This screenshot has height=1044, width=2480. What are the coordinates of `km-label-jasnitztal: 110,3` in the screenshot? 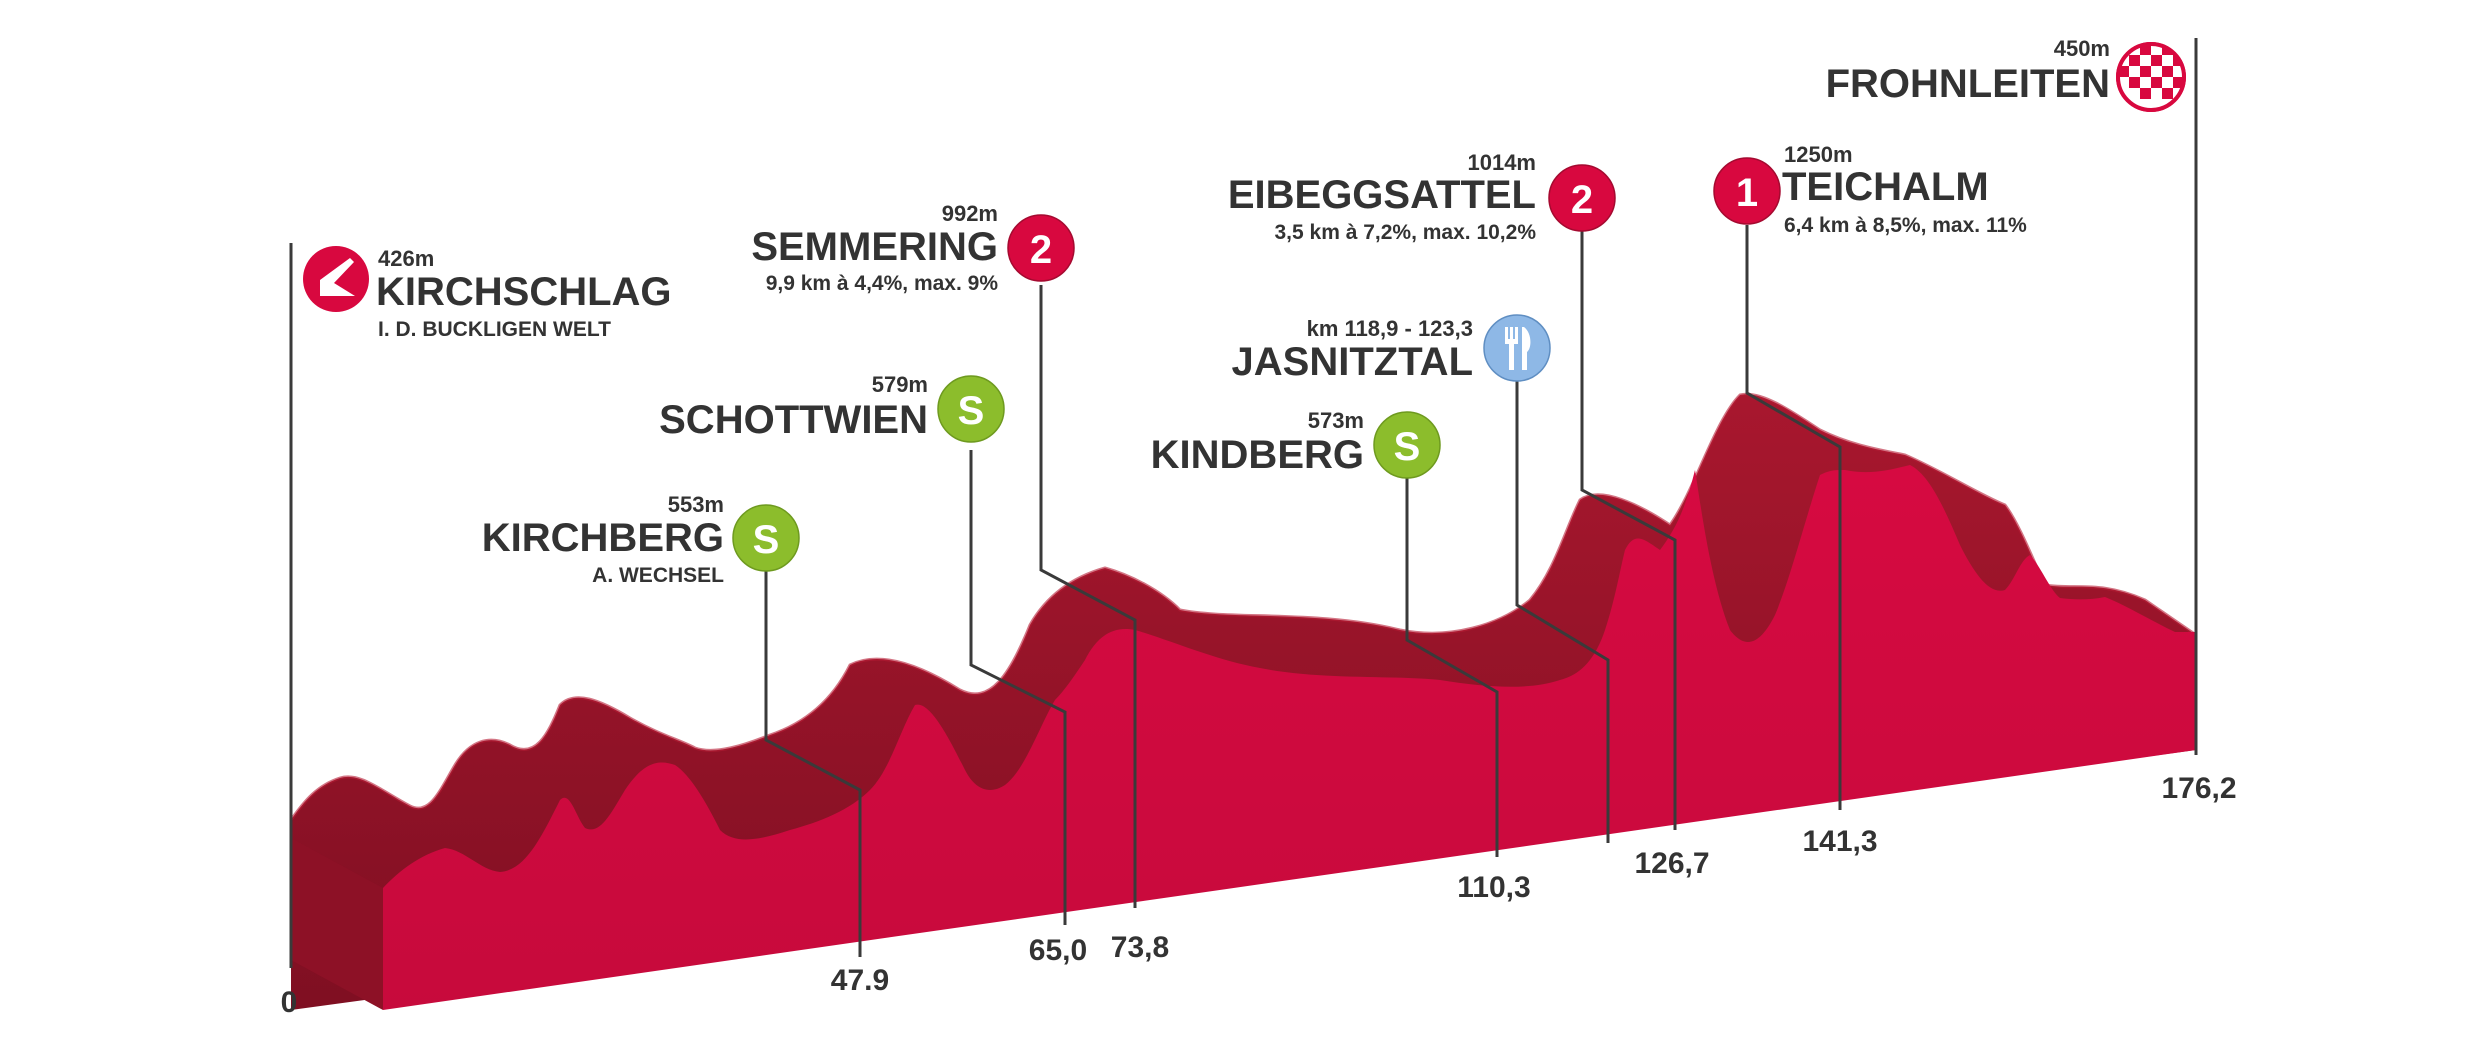 It's located at (1493, 887).